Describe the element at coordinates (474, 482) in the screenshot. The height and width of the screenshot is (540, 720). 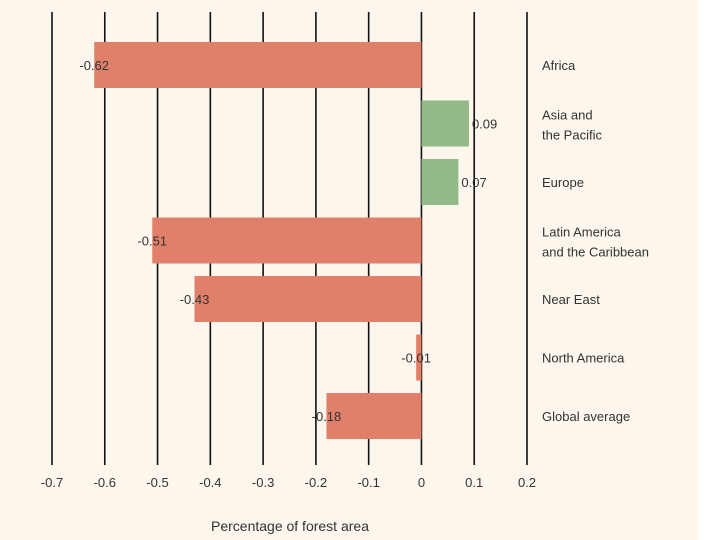
I see `x-tick-label: 0.1` at that location.